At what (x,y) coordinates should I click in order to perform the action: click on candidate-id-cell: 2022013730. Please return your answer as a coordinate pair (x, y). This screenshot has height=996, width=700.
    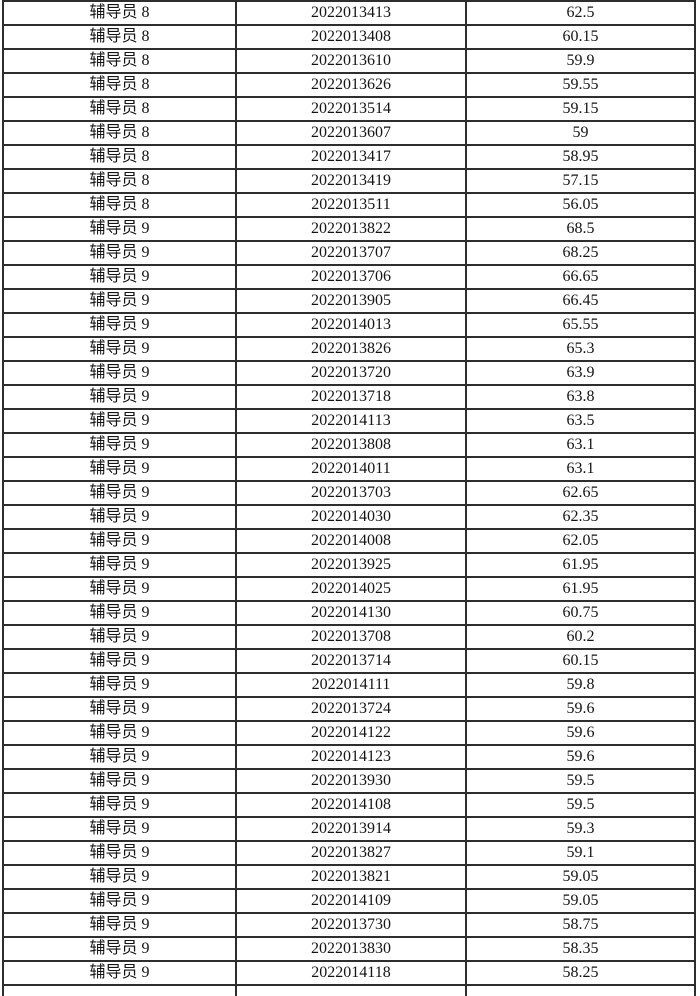
    Looking at the image, I should click on (351, 925).